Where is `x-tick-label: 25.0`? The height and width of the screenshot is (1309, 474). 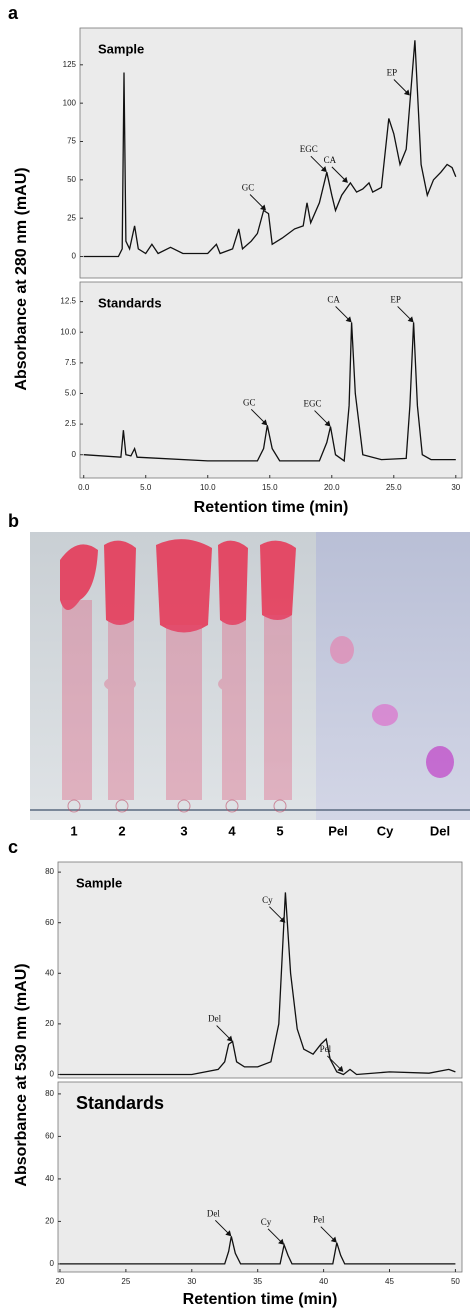
x-tick-label: 25.0 is located at coordinates (394, 487).